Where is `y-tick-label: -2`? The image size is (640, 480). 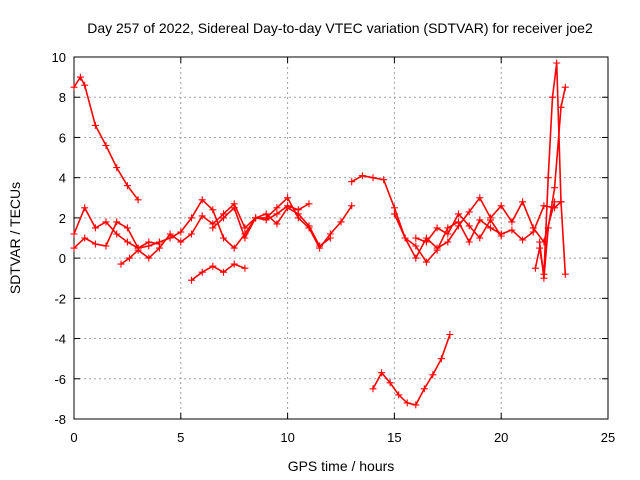
y-tick-label: -2 is located at coordinates (60, 298).